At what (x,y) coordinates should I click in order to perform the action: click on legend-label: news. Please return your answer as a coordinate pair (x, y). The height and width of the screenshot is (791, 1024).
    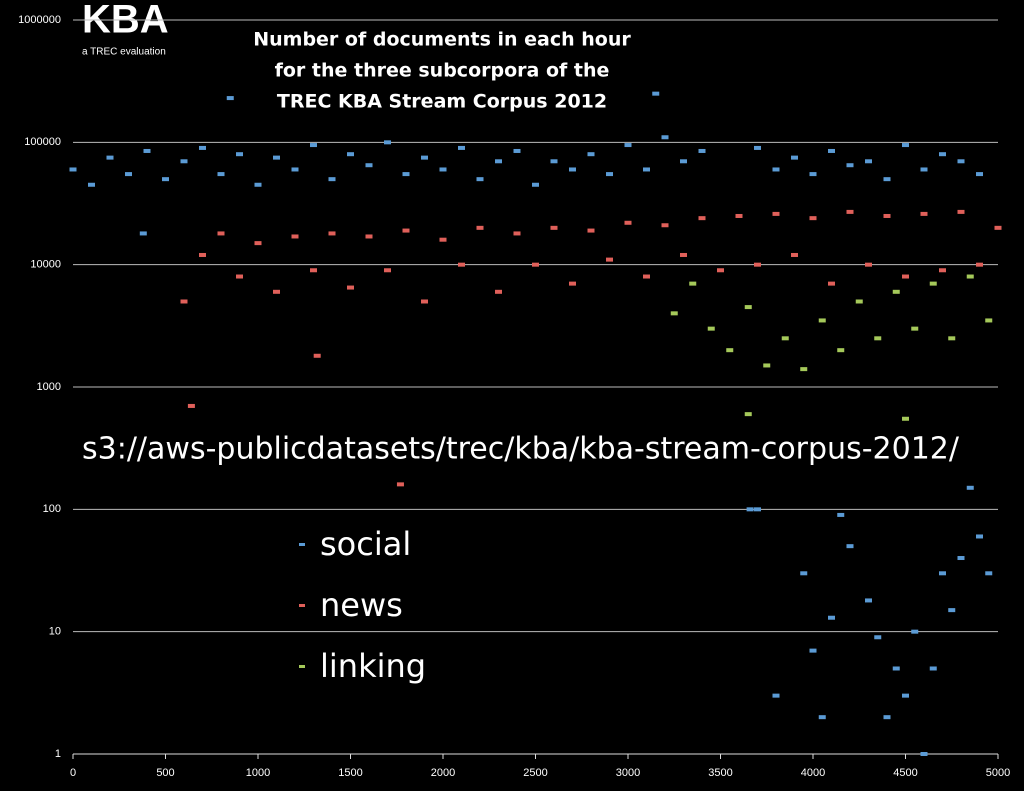
    Looking at the image, I should click on (361, 605).